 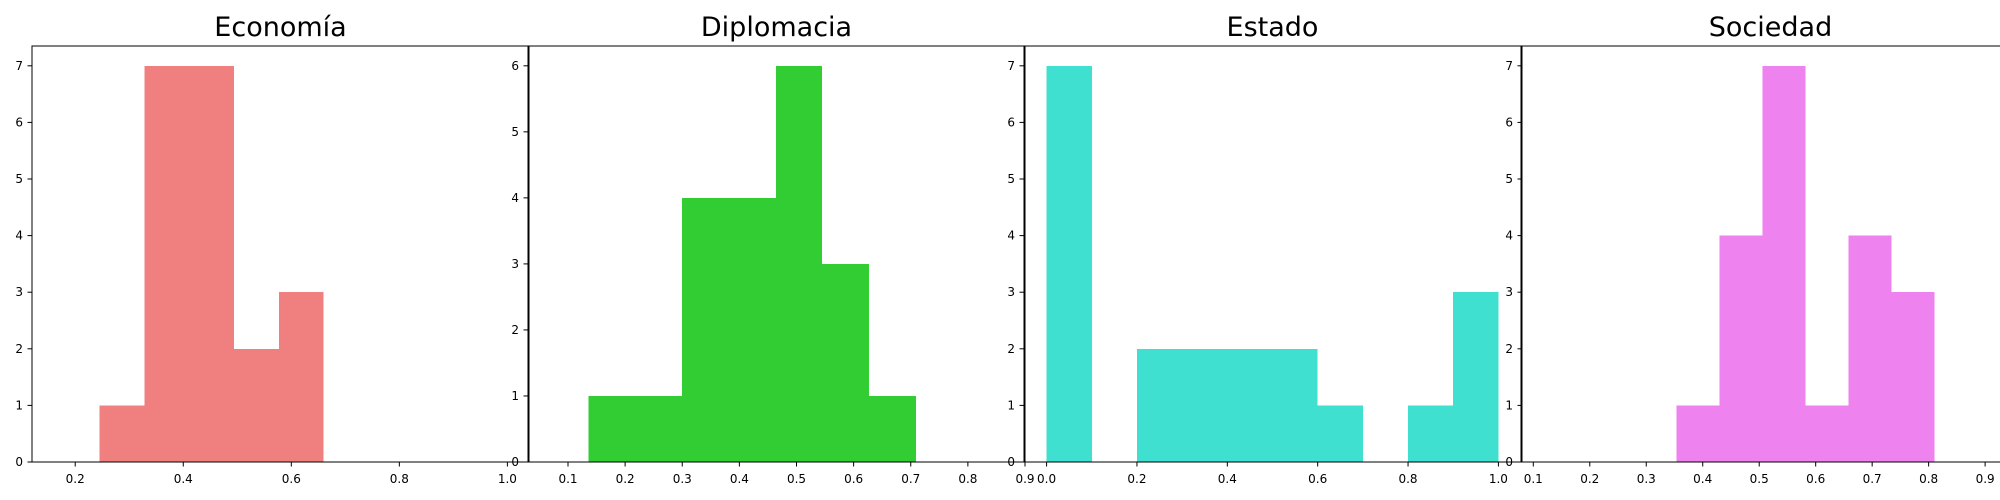 I want to click on panel-title: Economía, so click(x=280, y=27).